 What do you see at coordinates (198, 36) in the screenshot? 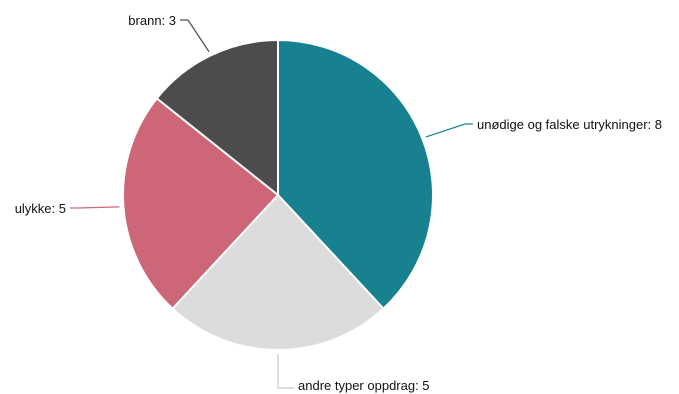
I see `leader-line-brann` at bounding box center [198, 36].